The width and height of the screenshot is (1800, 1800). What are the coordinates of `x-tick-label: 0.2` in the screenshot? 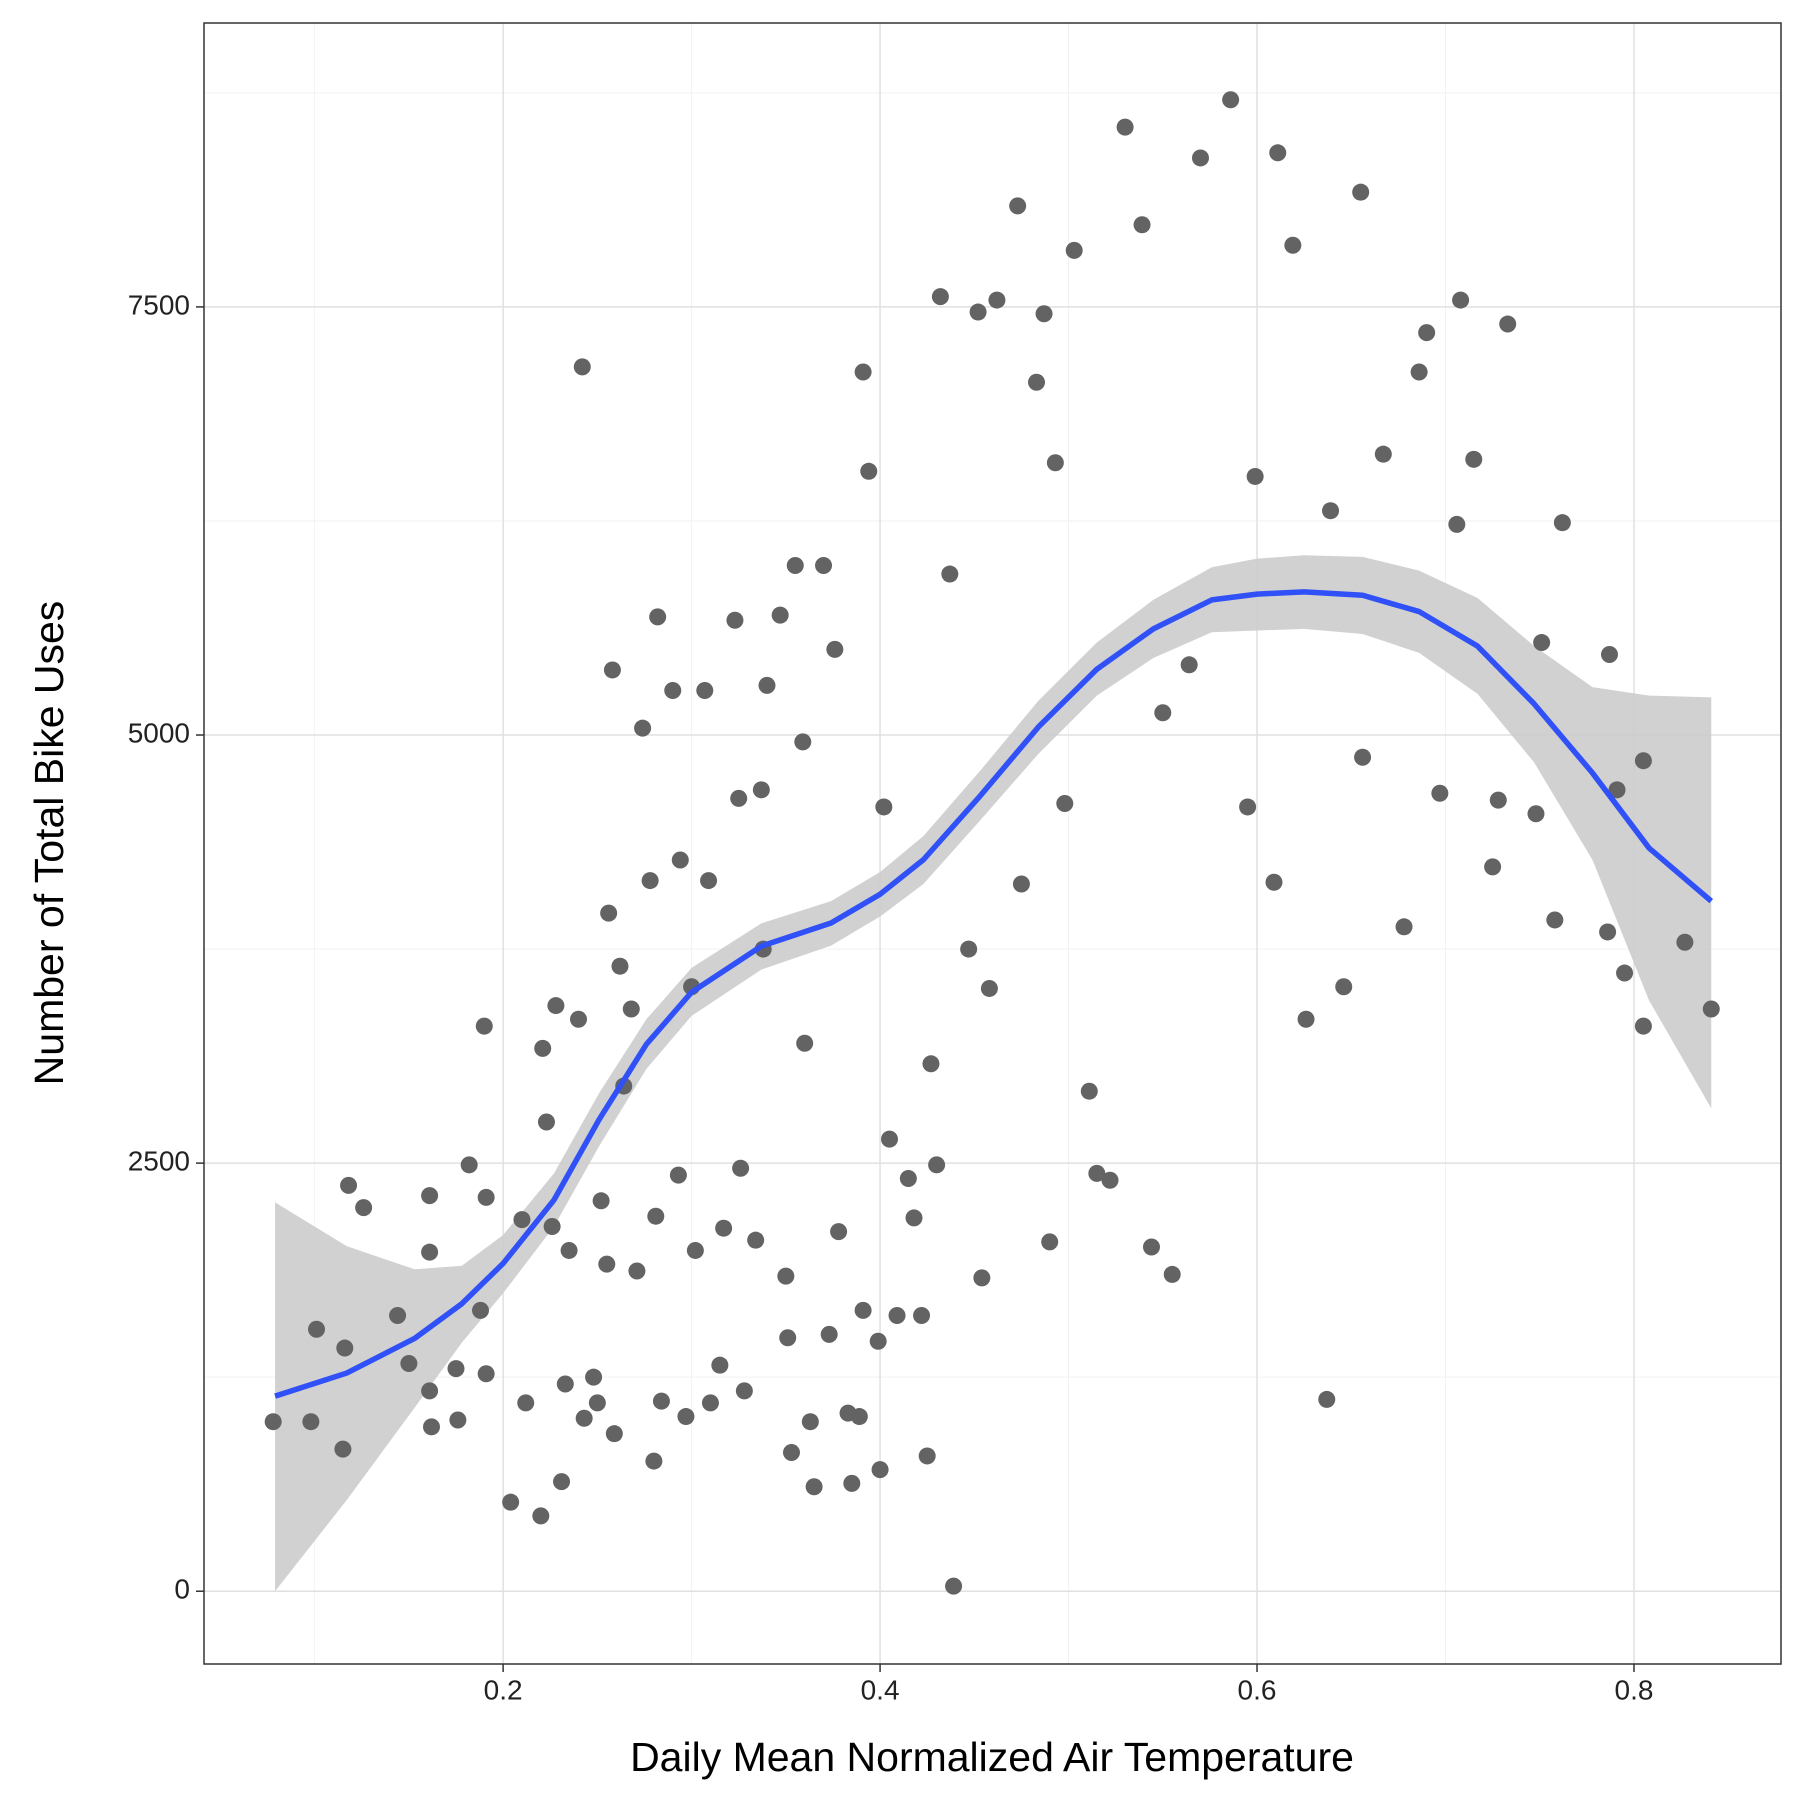 It's located at (503, 1689).